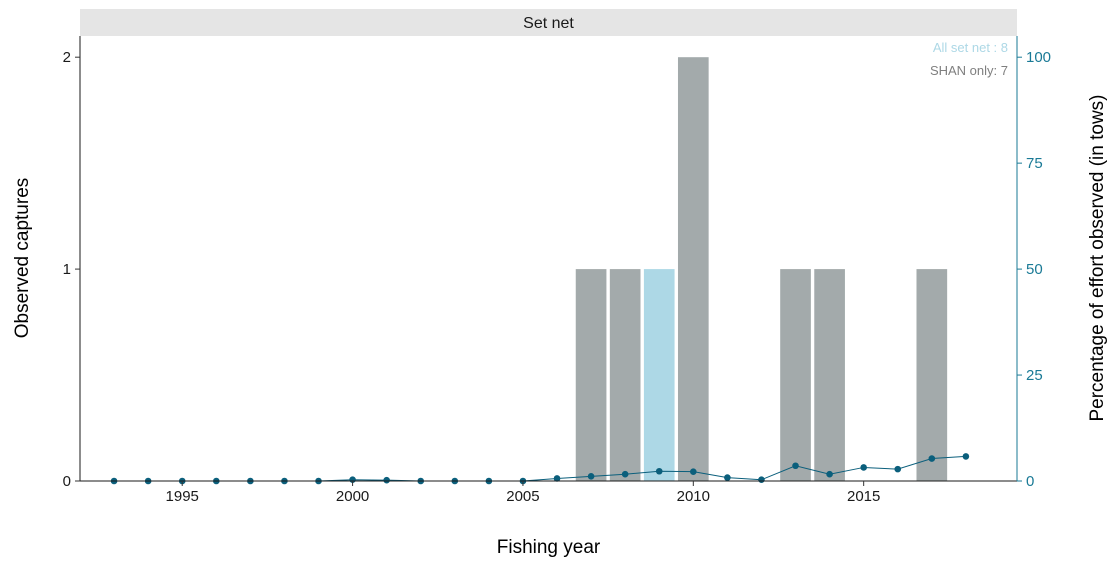  I want to click on y-tick-label-2: 2, so click(67, 57).